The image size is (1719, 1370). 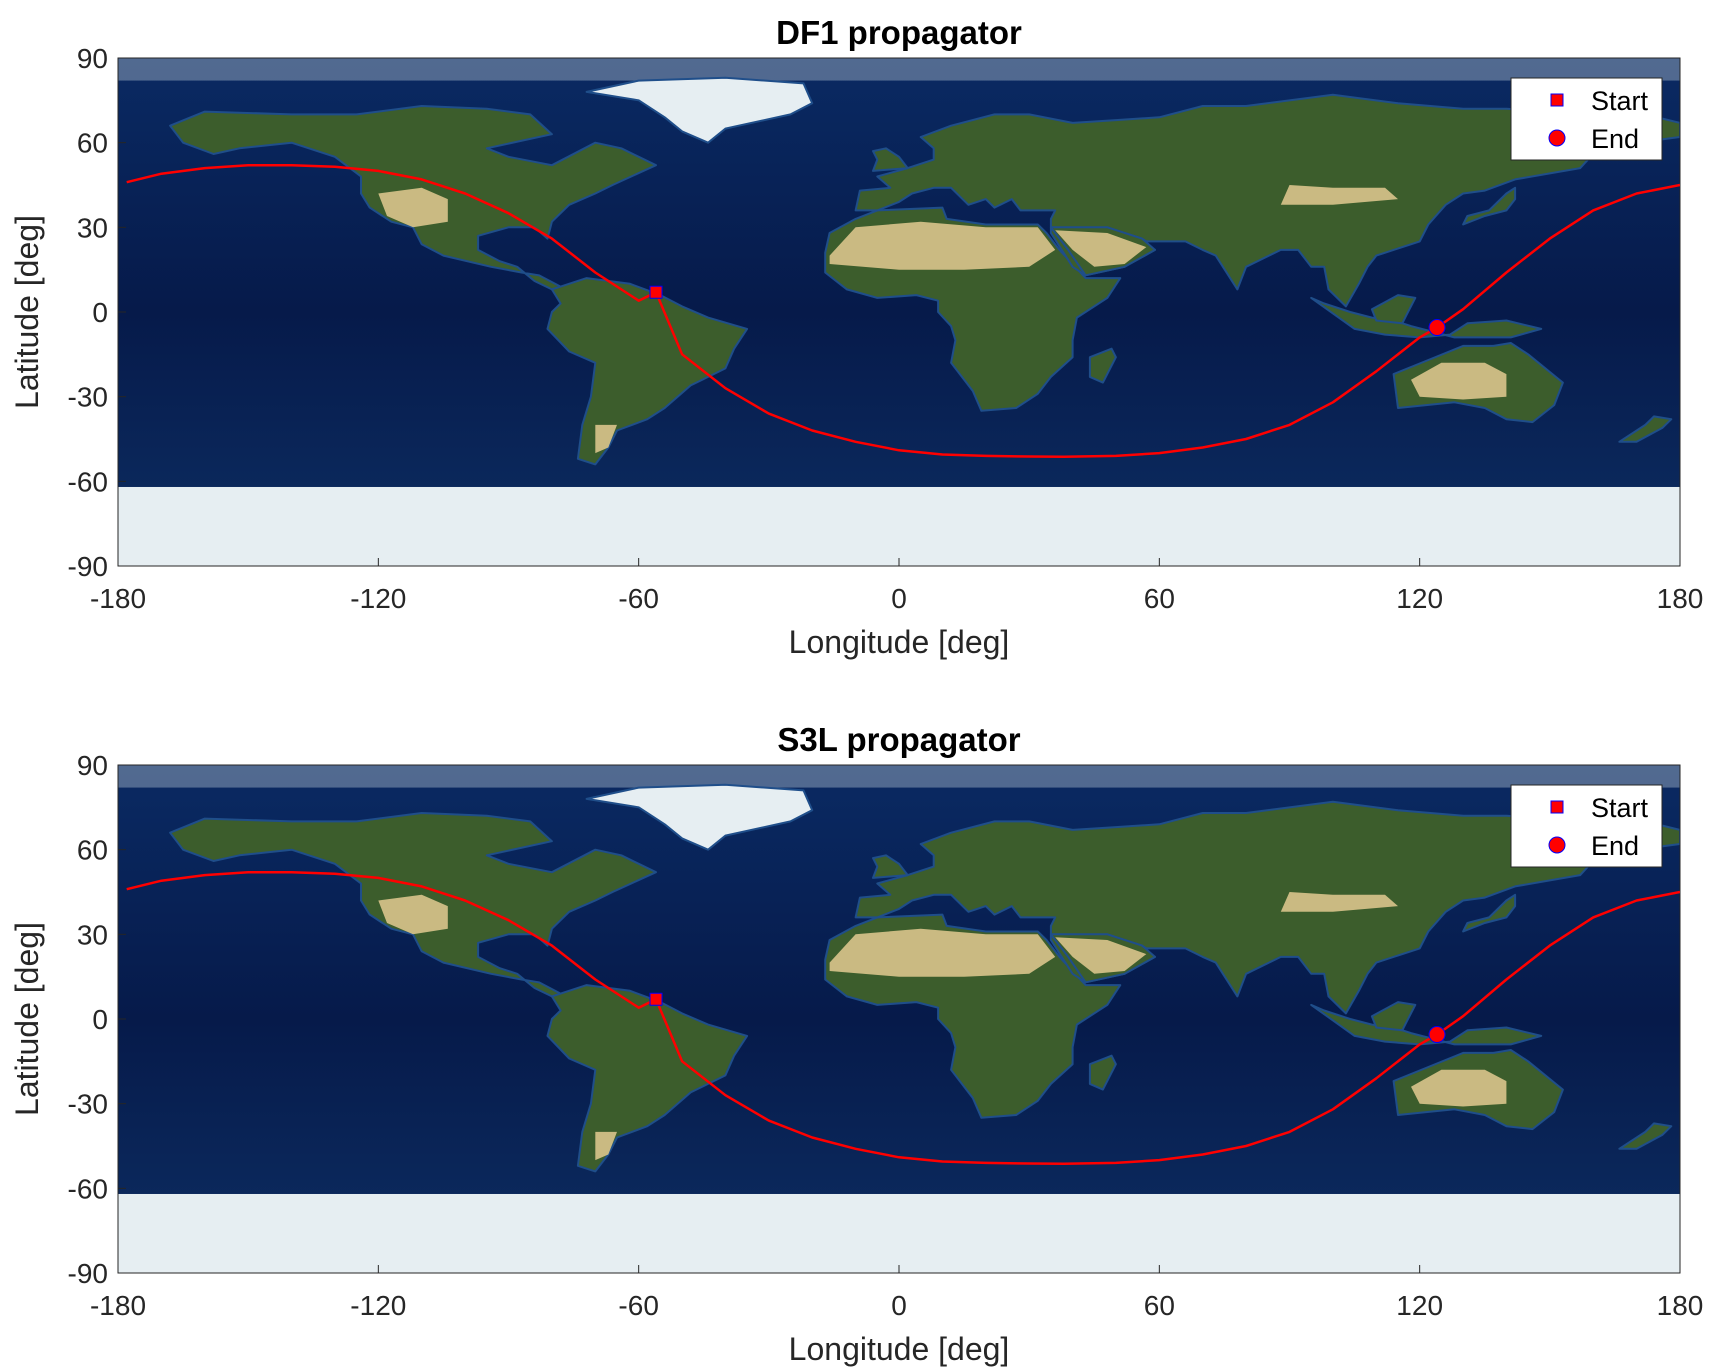 What do you see at coordinates (899, 32) in the screenshot?
I see `chart-title: DF1 propagator` at bounding box center [899, 32].